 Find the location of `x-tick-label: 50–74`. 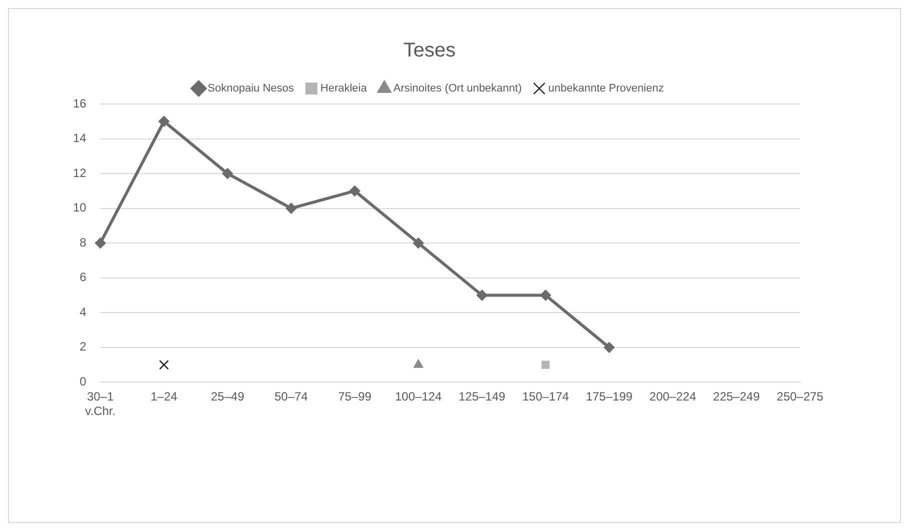

x-tick-label: 50–74 is located at coordinates (291, 397).